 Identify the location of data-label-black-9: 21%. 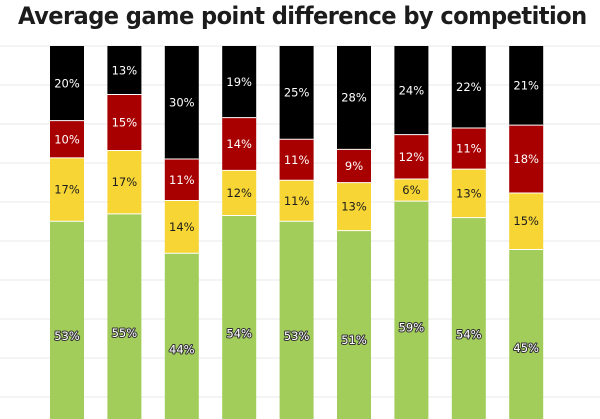
(526, 86).